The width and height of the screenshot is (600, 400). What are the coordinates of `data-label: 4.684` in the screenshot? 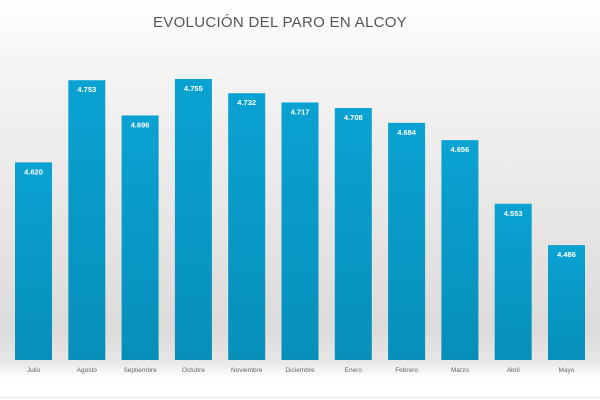 It's located at (407, 132).